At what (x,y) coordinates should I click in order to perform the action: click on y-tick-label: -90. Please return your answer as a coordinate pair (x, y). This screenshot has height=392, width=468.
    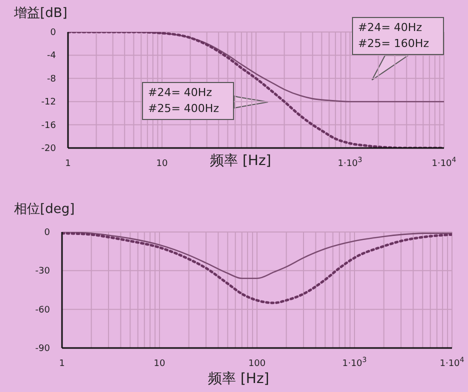
    Looking at the image, I should click on (42, 349).